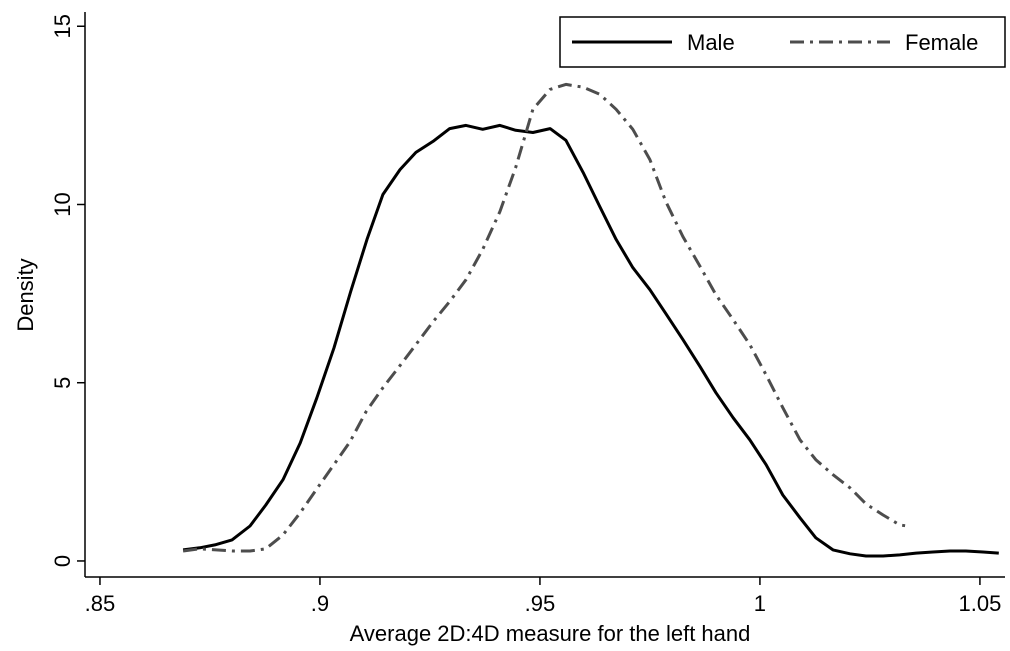 Image resolution: width=1010 pixels, height=651 pixels. I want to click on x-tick-label: .85, so click(100, 603).